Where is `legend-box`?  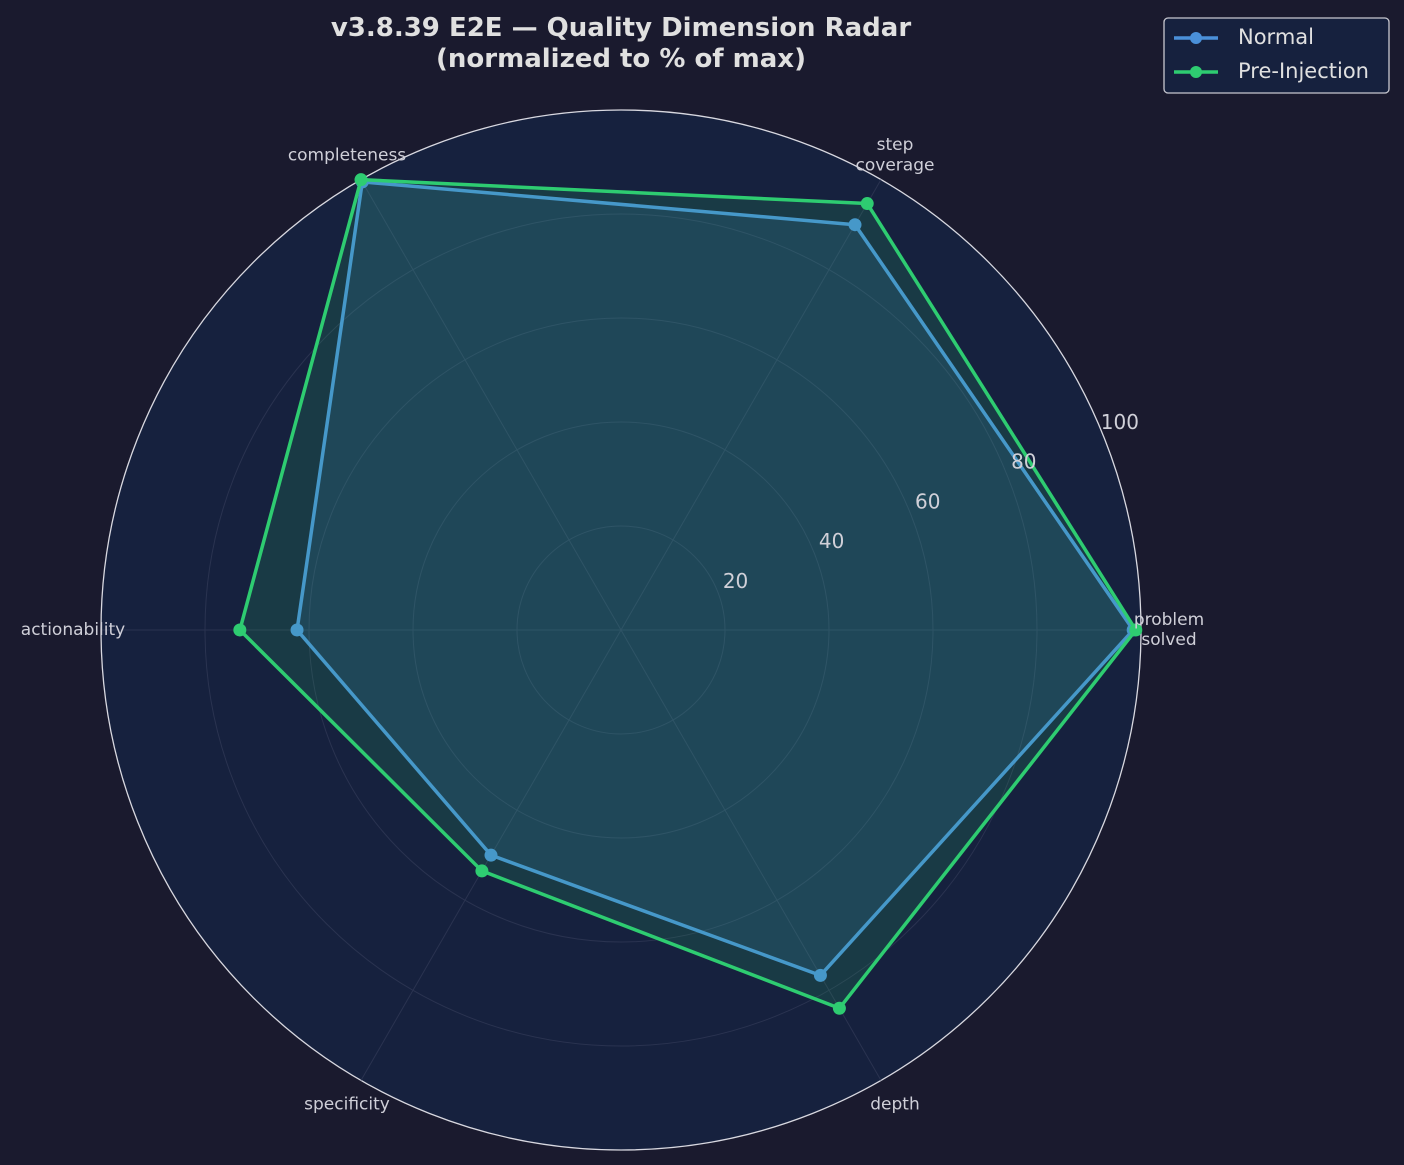 legend-box is located at coordinates (1276, 55).